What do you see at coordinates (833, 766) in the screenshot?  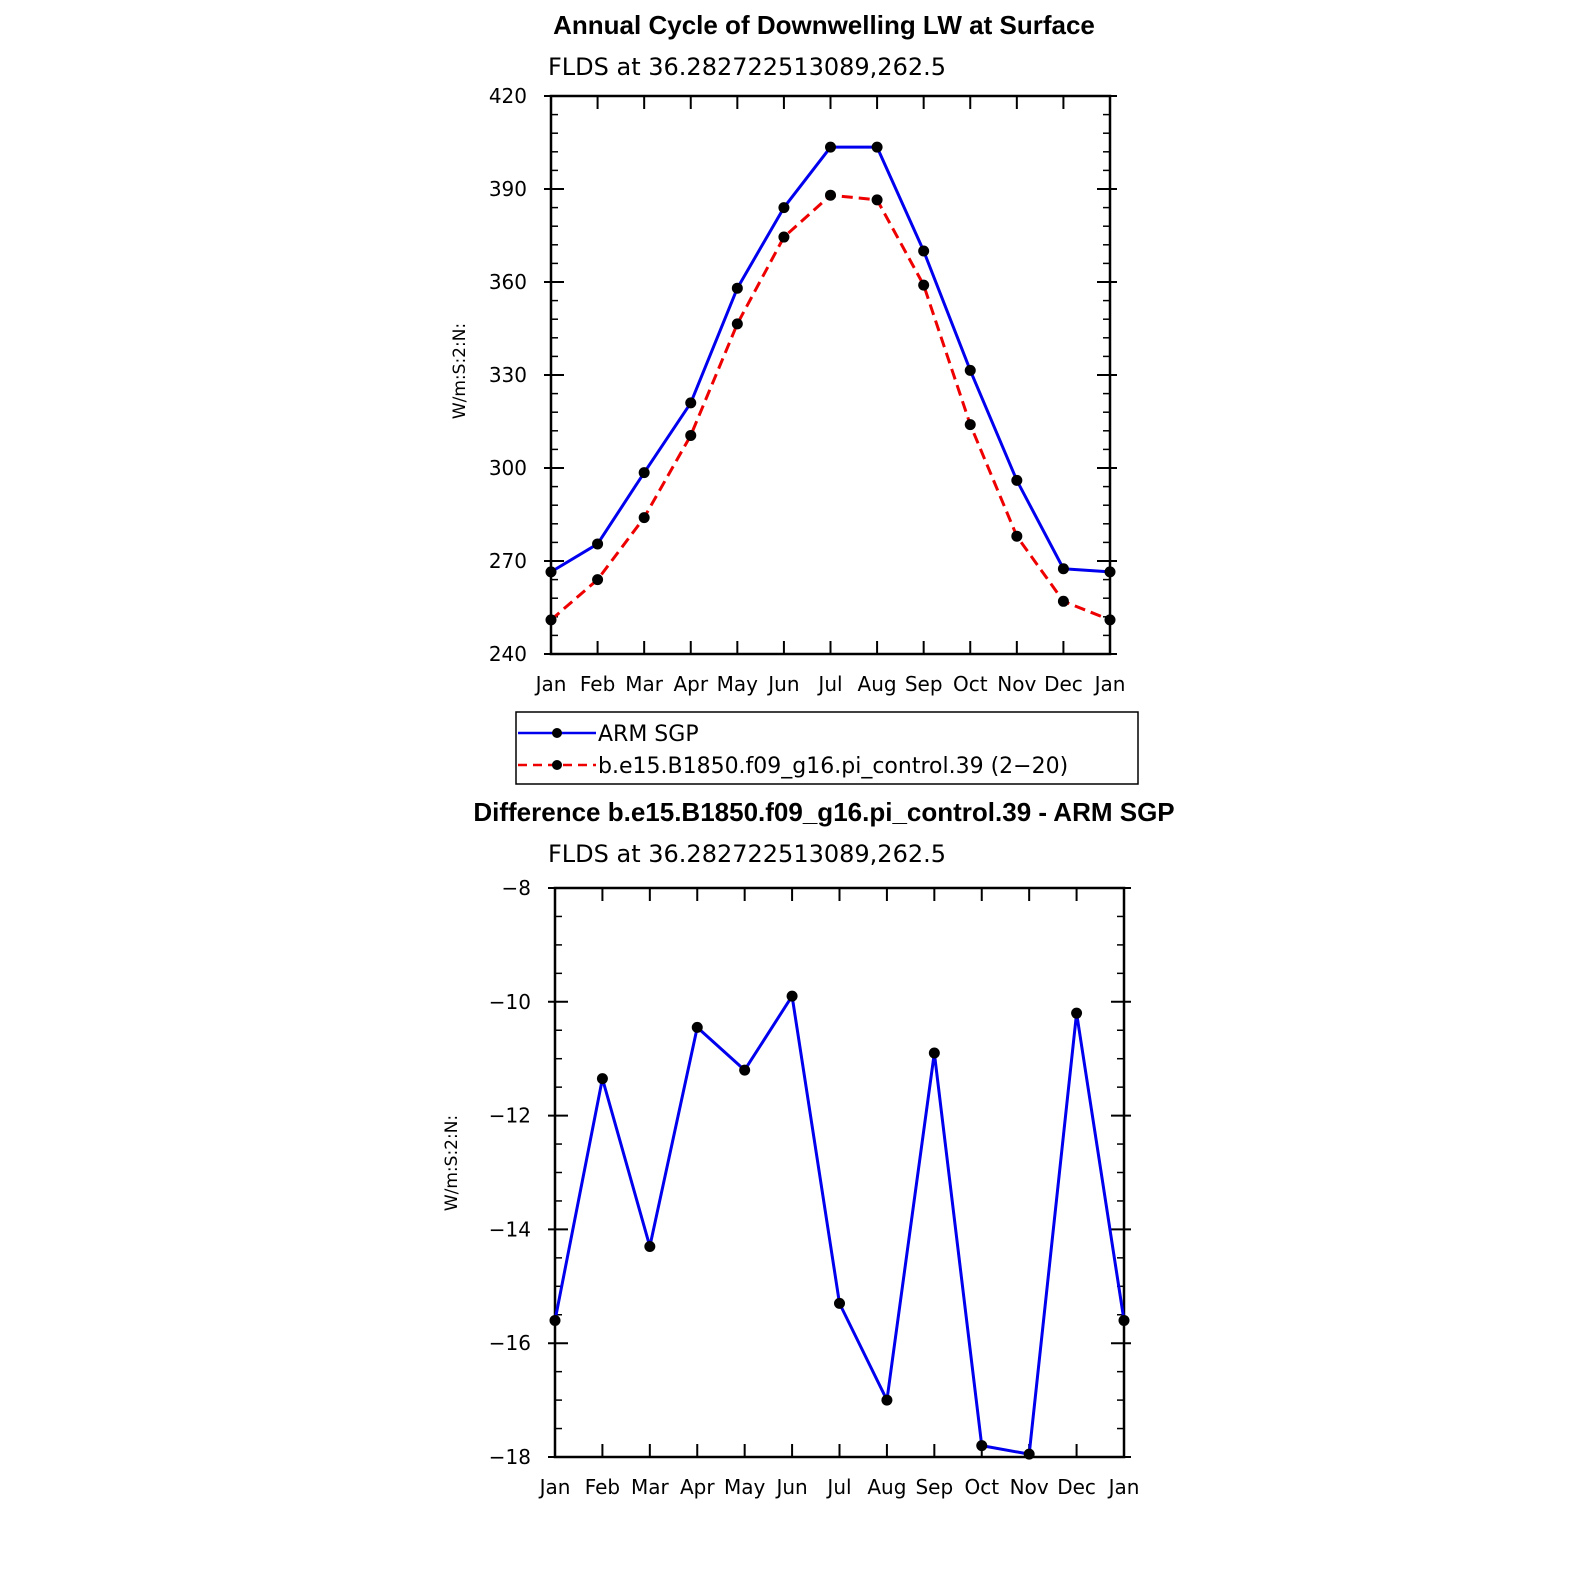 I see `legend-label-model: b.e15.B1850.f09_g16.pi_control.39 (2−20)` at bounding box center [833, 766].